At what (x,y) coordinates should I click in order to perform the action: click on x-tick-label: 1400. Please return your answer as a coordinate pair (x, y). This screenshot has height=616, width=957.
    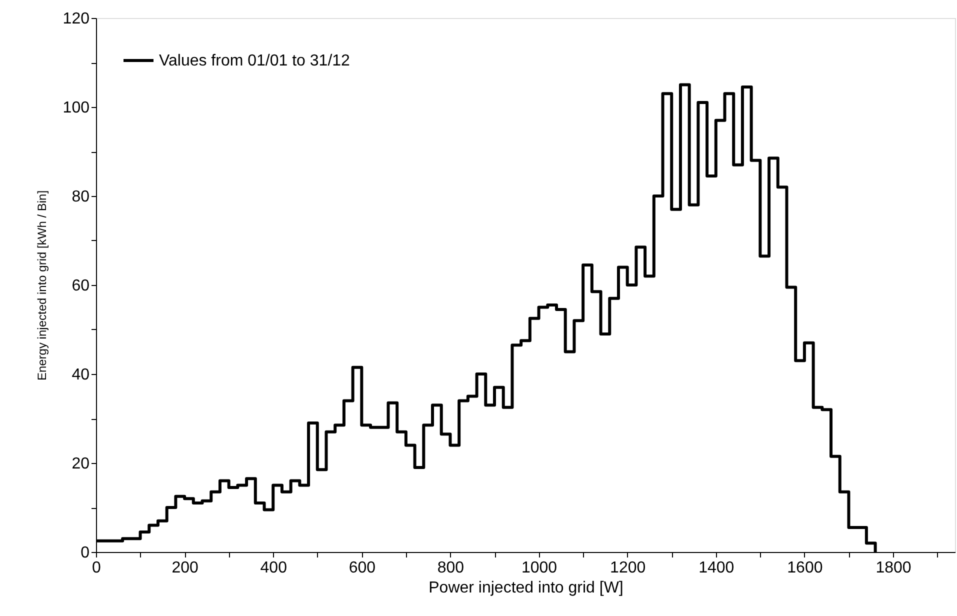
    Looking at the image, I should click on (716, 568).